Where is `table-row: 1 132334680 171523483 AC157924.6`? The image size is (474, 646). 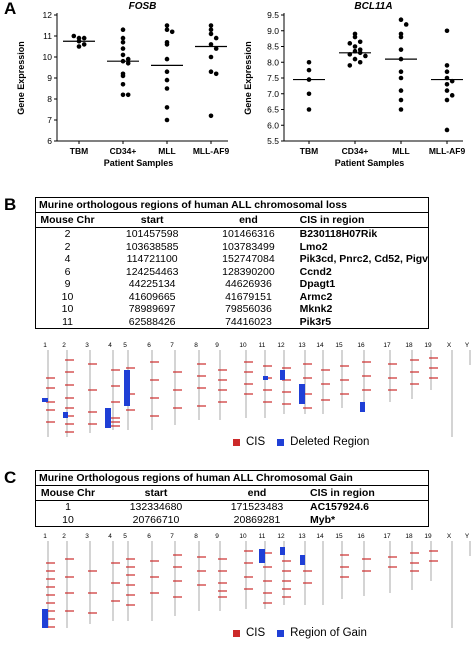 table-row: 1 132334680 171523483 AC157924.6 is located at coordinates (232, 507).